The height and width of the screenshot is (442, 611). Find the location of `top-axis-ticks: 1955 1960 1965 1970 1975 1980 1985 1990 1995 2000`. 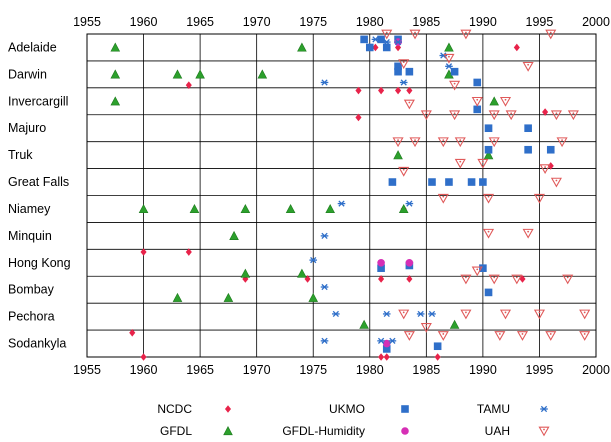

top-axis-ticks: 1955 1960 1965 1970 1975 1980 1985 1990 1995 2000 is located at coordinates (341, 22).